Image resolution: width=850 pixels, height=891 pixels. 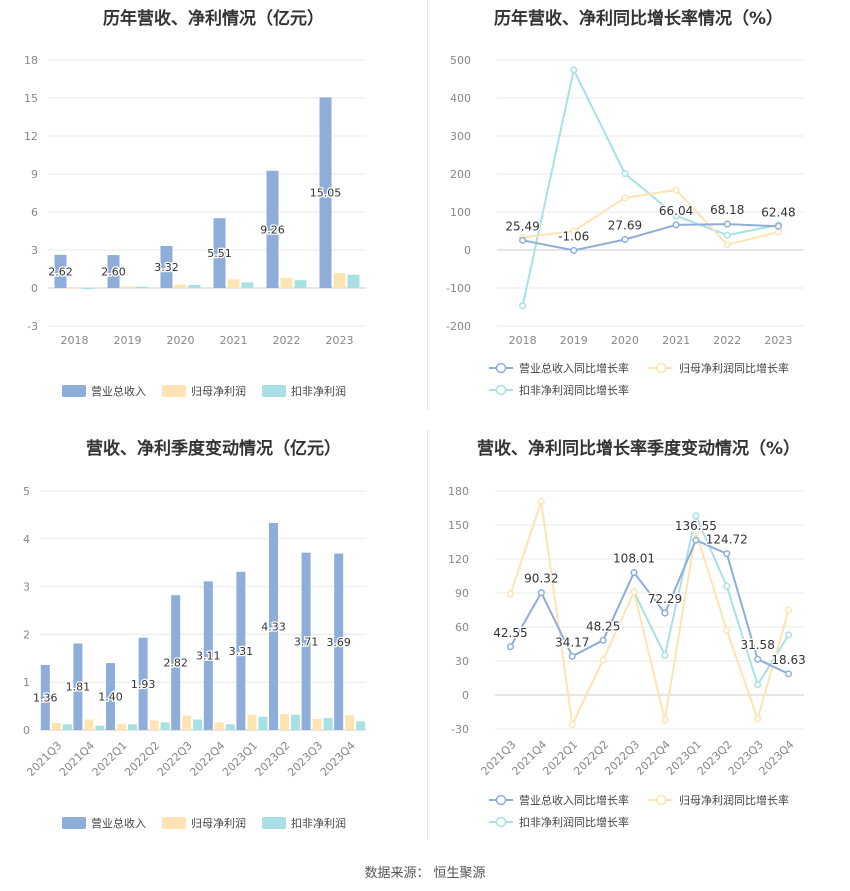 I want to click on y-tick-label: 6, so click(x=34, y=212).